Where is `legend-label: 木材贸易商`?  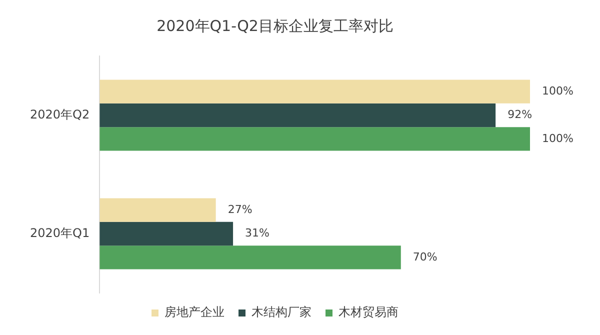 legend-label: 木材贸易商 is located at coordinates (368, 312).